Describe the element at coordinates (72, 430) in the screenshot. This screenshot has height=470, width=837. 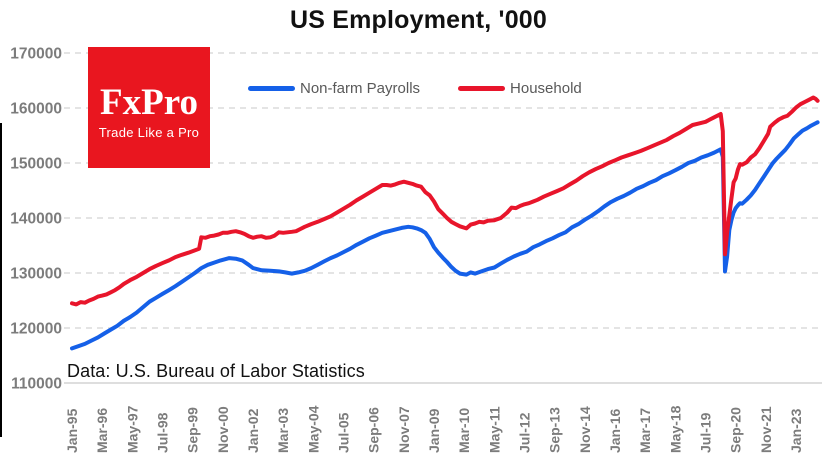
I see `x-axis-tick-label: Jan-95` at that location.